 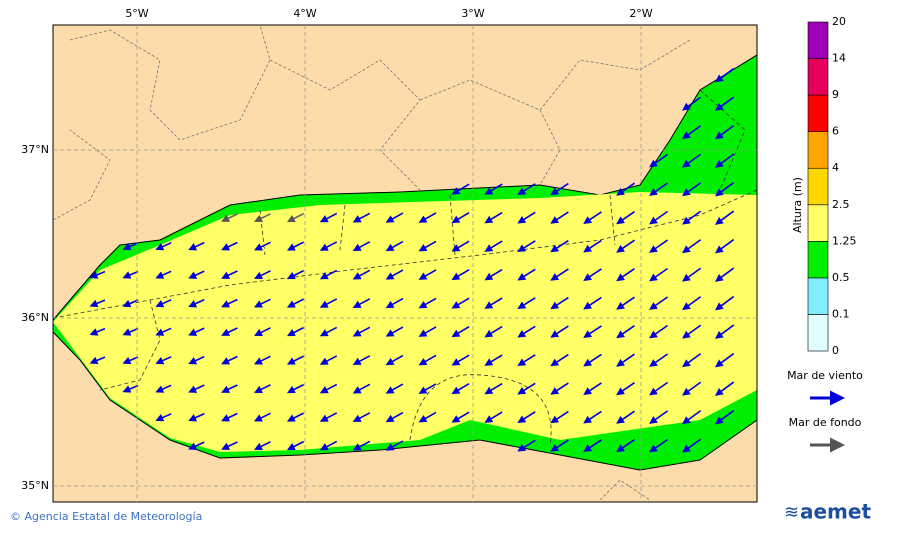 I want to click on lon-label: 2°W, so click(x=640, y=13).